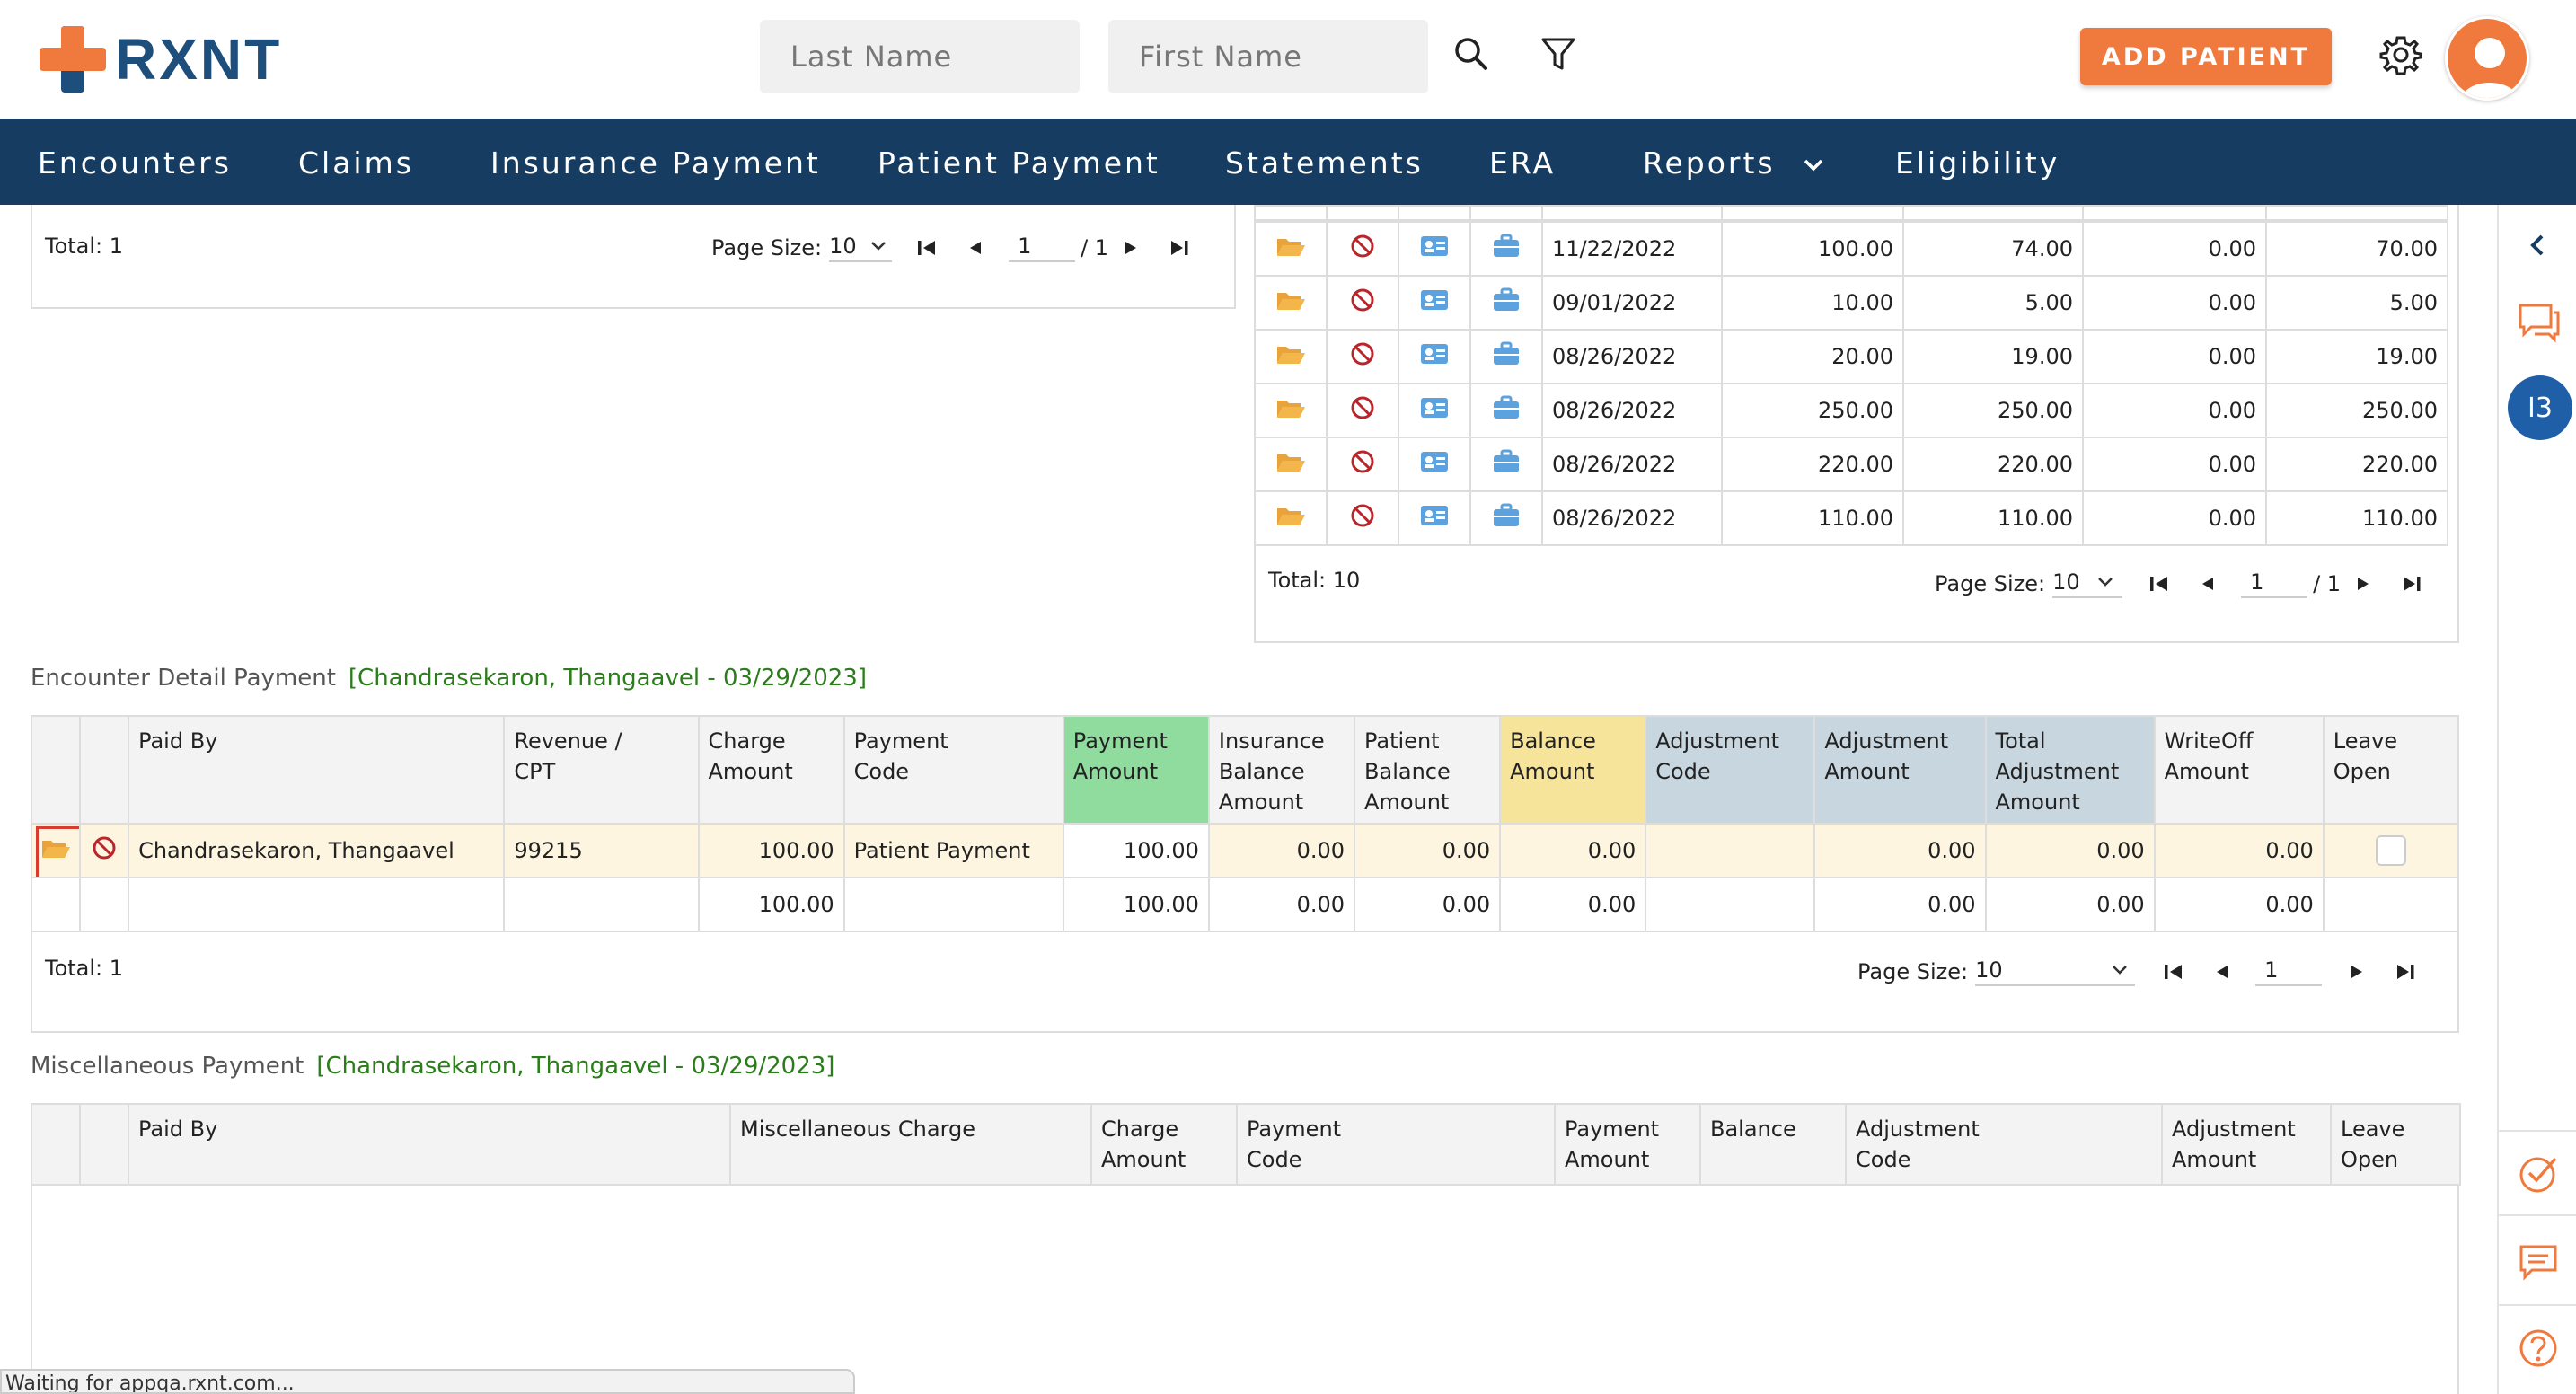 This screenshot has width=2576, height=1394. What do you see at coordinates (1324, 163) in the screenshot?
I see `nav-statements: Statements` at bounding box center [1324, 163].